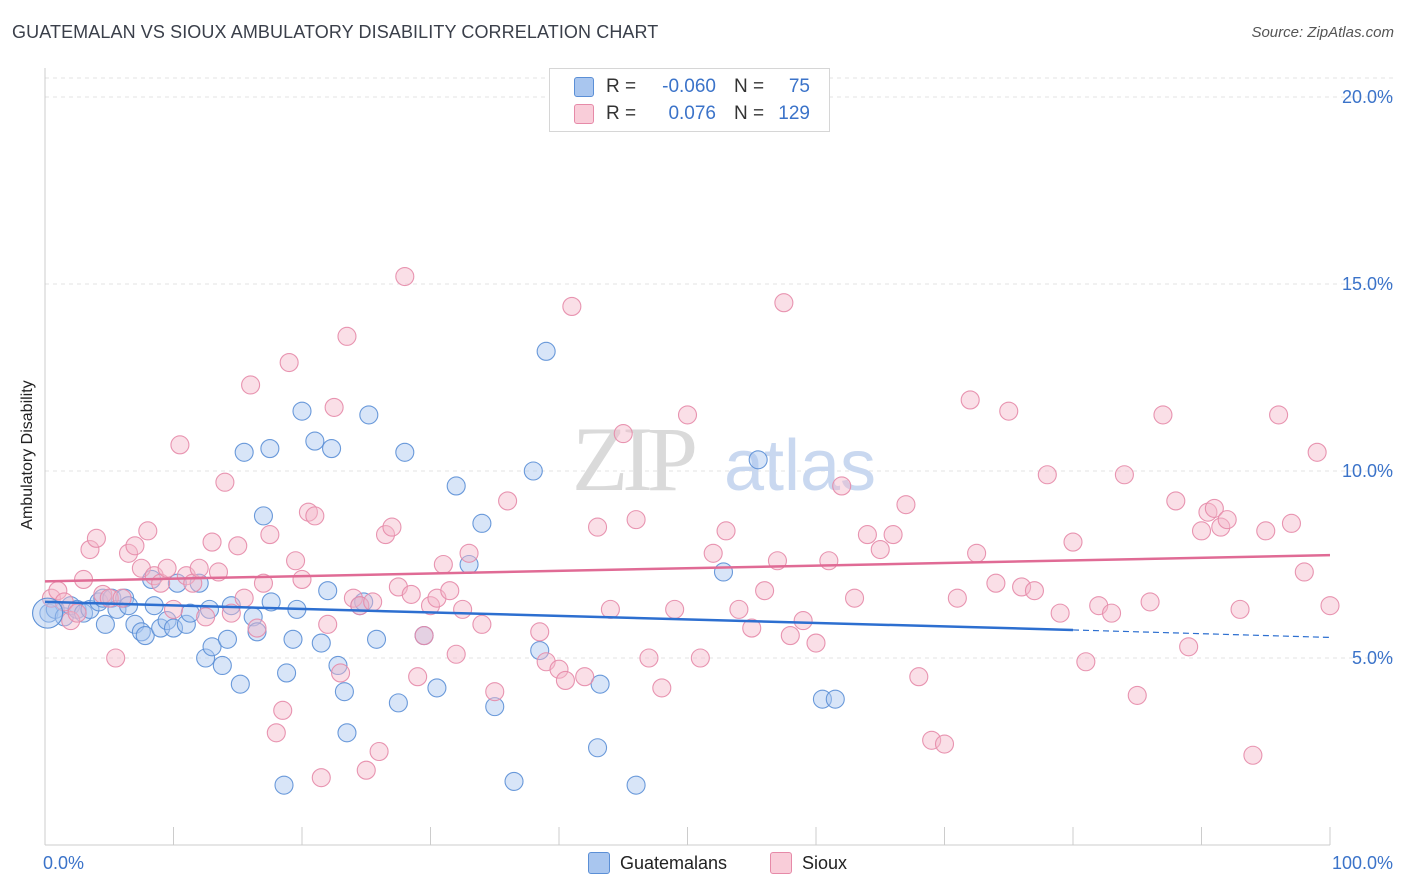 Image resolution: width=1406 pixels, height=892 pixels. I want to click on legend-row-guatemalans: R = -0.060 N = 75, so click(692, 87).